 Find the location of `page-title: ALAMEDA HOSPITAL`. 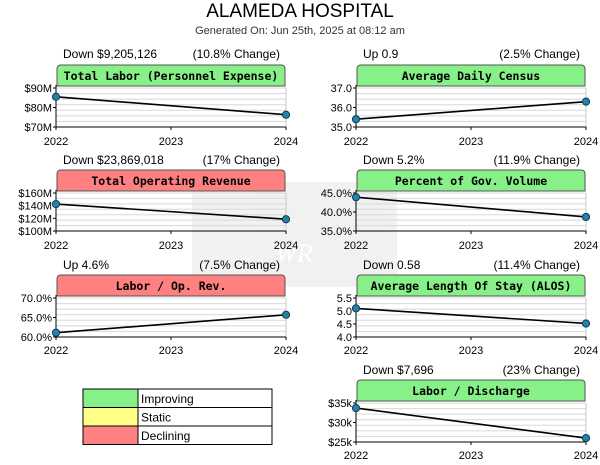

page-title: ALAMEDA HOSPITAL is located at coordinates (300, 11).